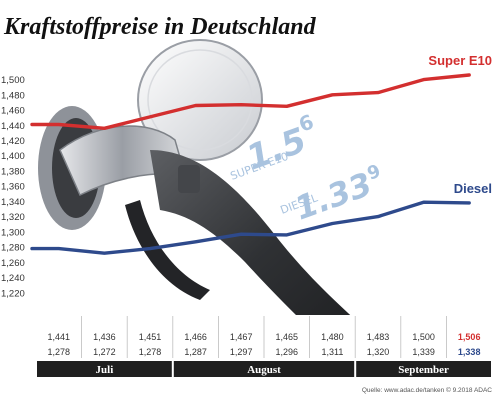 The image size is (495, 400). Describe the element at coordinates (13, 141) in the screenshot. I see `y-tick-label: 1,420` at that location.